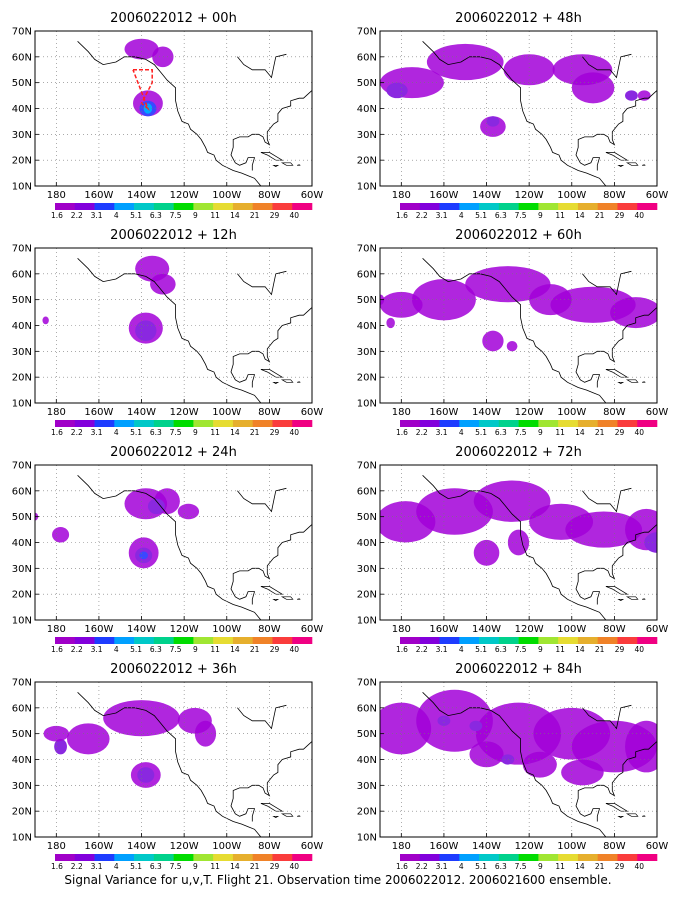 The image size is (692, 900). I want to click on colorbar-label: 3.1, so click(442, 649).